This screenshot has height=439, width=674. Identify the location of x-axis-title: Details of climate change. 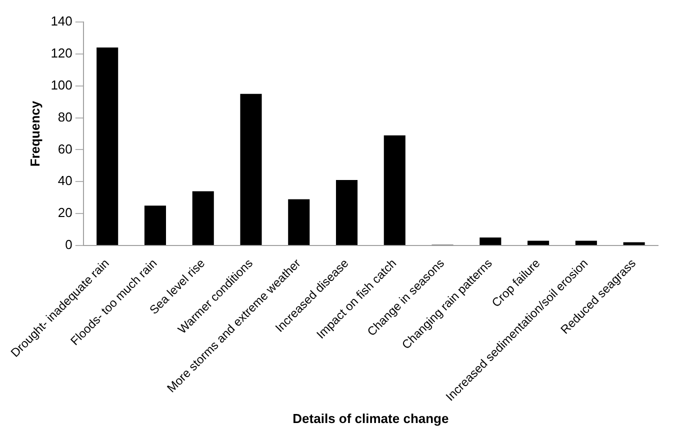
(370, 418).